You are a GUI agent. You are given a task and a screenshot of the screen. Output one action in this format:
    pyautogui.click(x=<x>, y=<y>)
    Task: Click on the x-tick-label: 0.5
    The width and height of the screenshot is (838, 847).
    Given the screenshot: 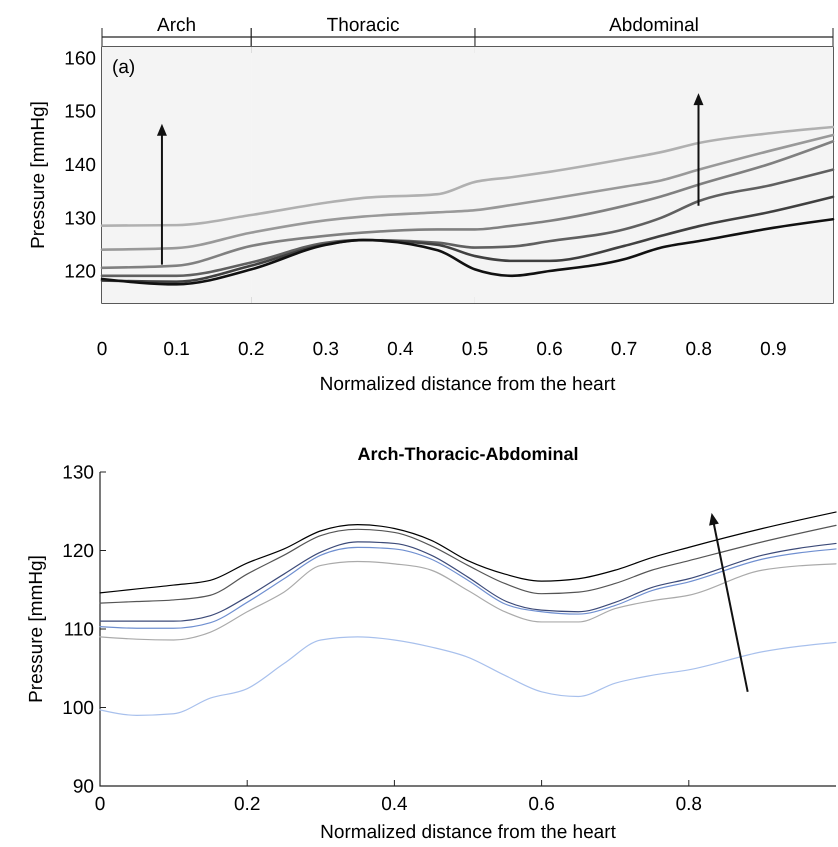 What is the action you would take?
    pyautogui.click(x=475, y=349)
    